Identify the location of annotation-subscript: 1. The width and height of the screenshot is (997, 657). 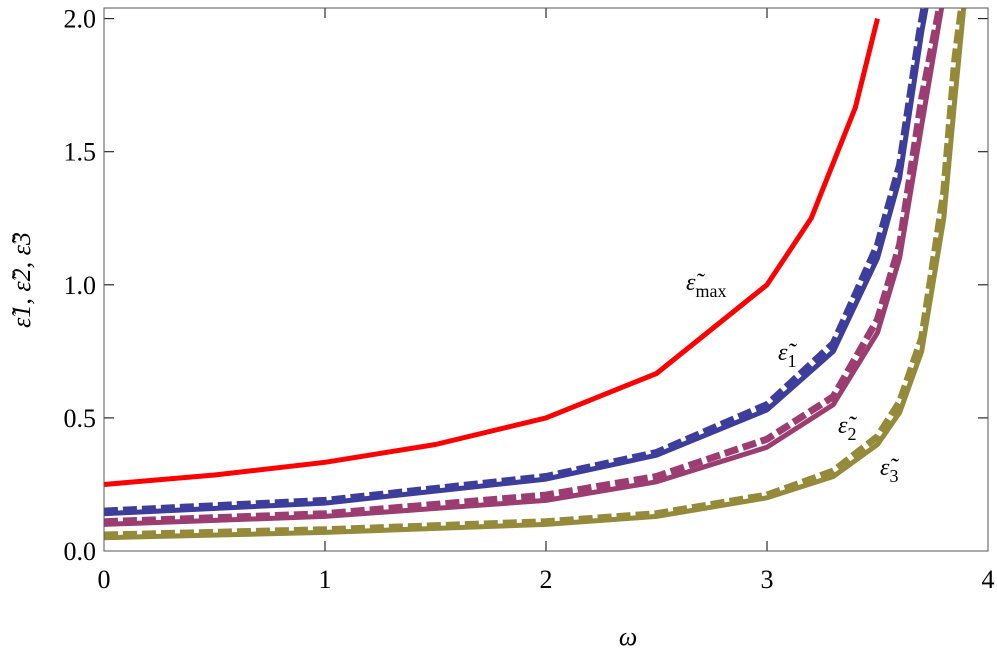
(791, 361).